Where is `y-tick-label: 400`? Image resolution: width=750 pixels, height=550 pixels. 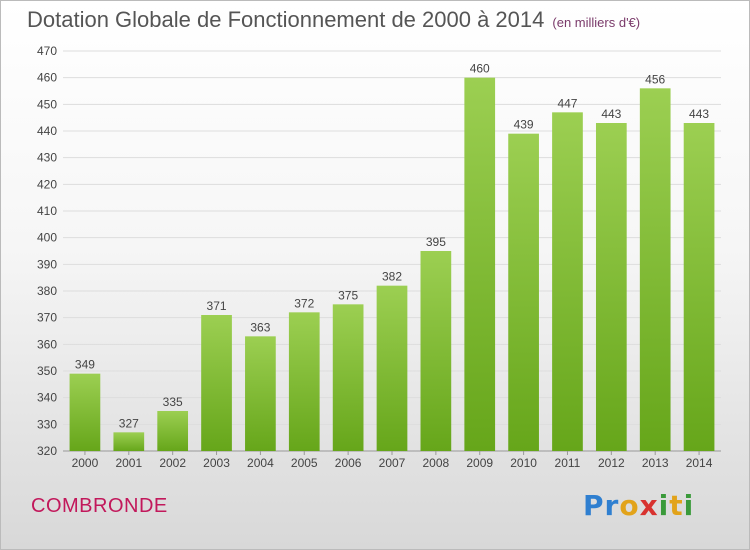 y-tick-label: 400 is located at coordinates (47, 238).